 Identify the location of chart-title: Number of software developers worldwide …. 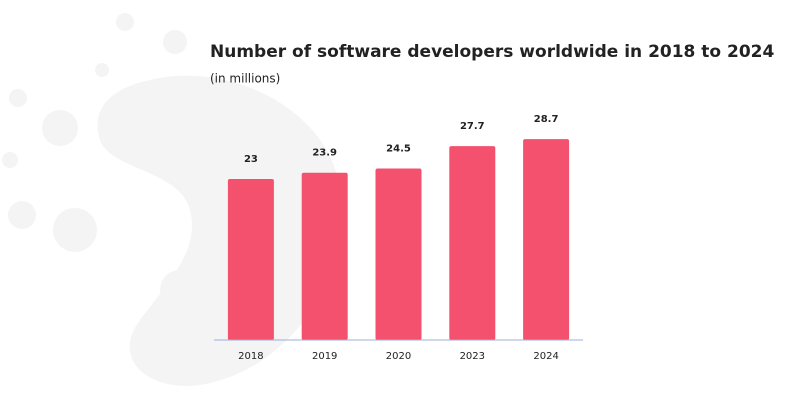
(492, 52).